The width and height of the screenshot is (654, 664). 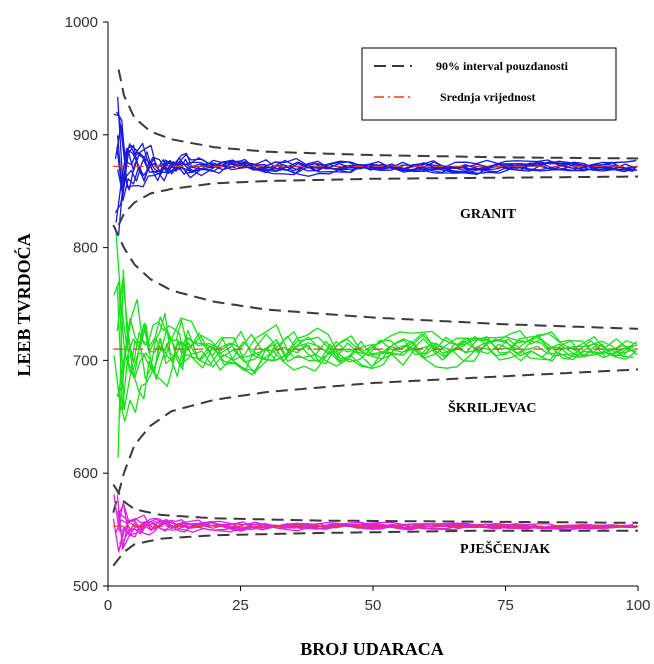 I want to click on legend-ci-label: 90% interval pouzdanosti, so click(x=502, y=66).